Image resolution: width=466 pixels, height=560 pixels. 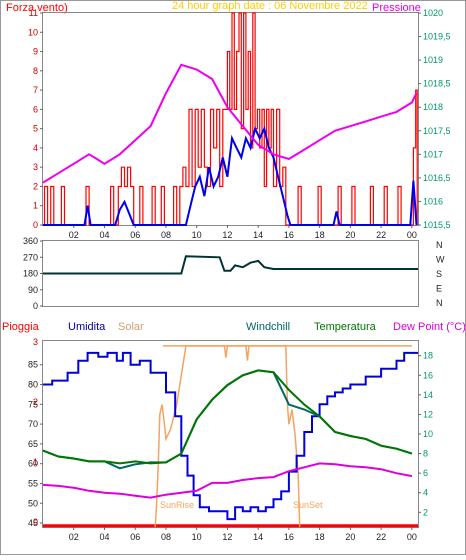 I want to click on compass-label: S, so click(x=439, y=274).